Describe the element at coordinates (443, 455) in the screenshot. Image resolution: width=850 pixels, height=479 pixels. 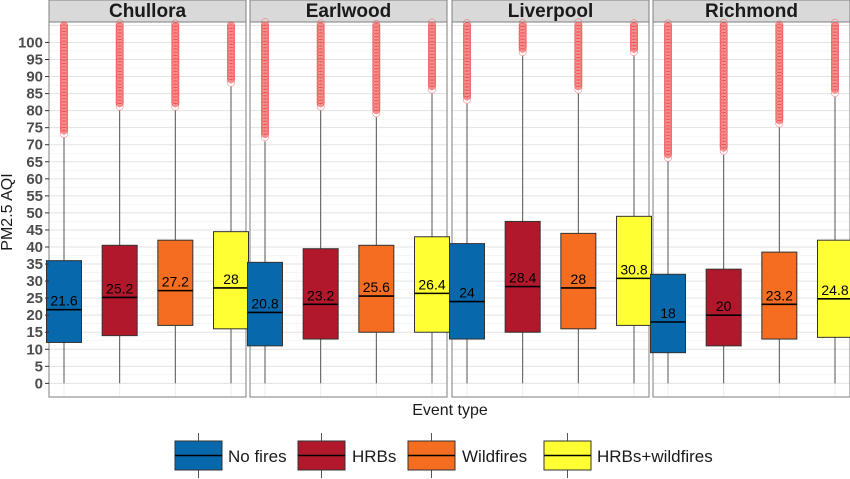
I see `legend: No fires HRBs Wildfires HRBs+wildfires` at that location.